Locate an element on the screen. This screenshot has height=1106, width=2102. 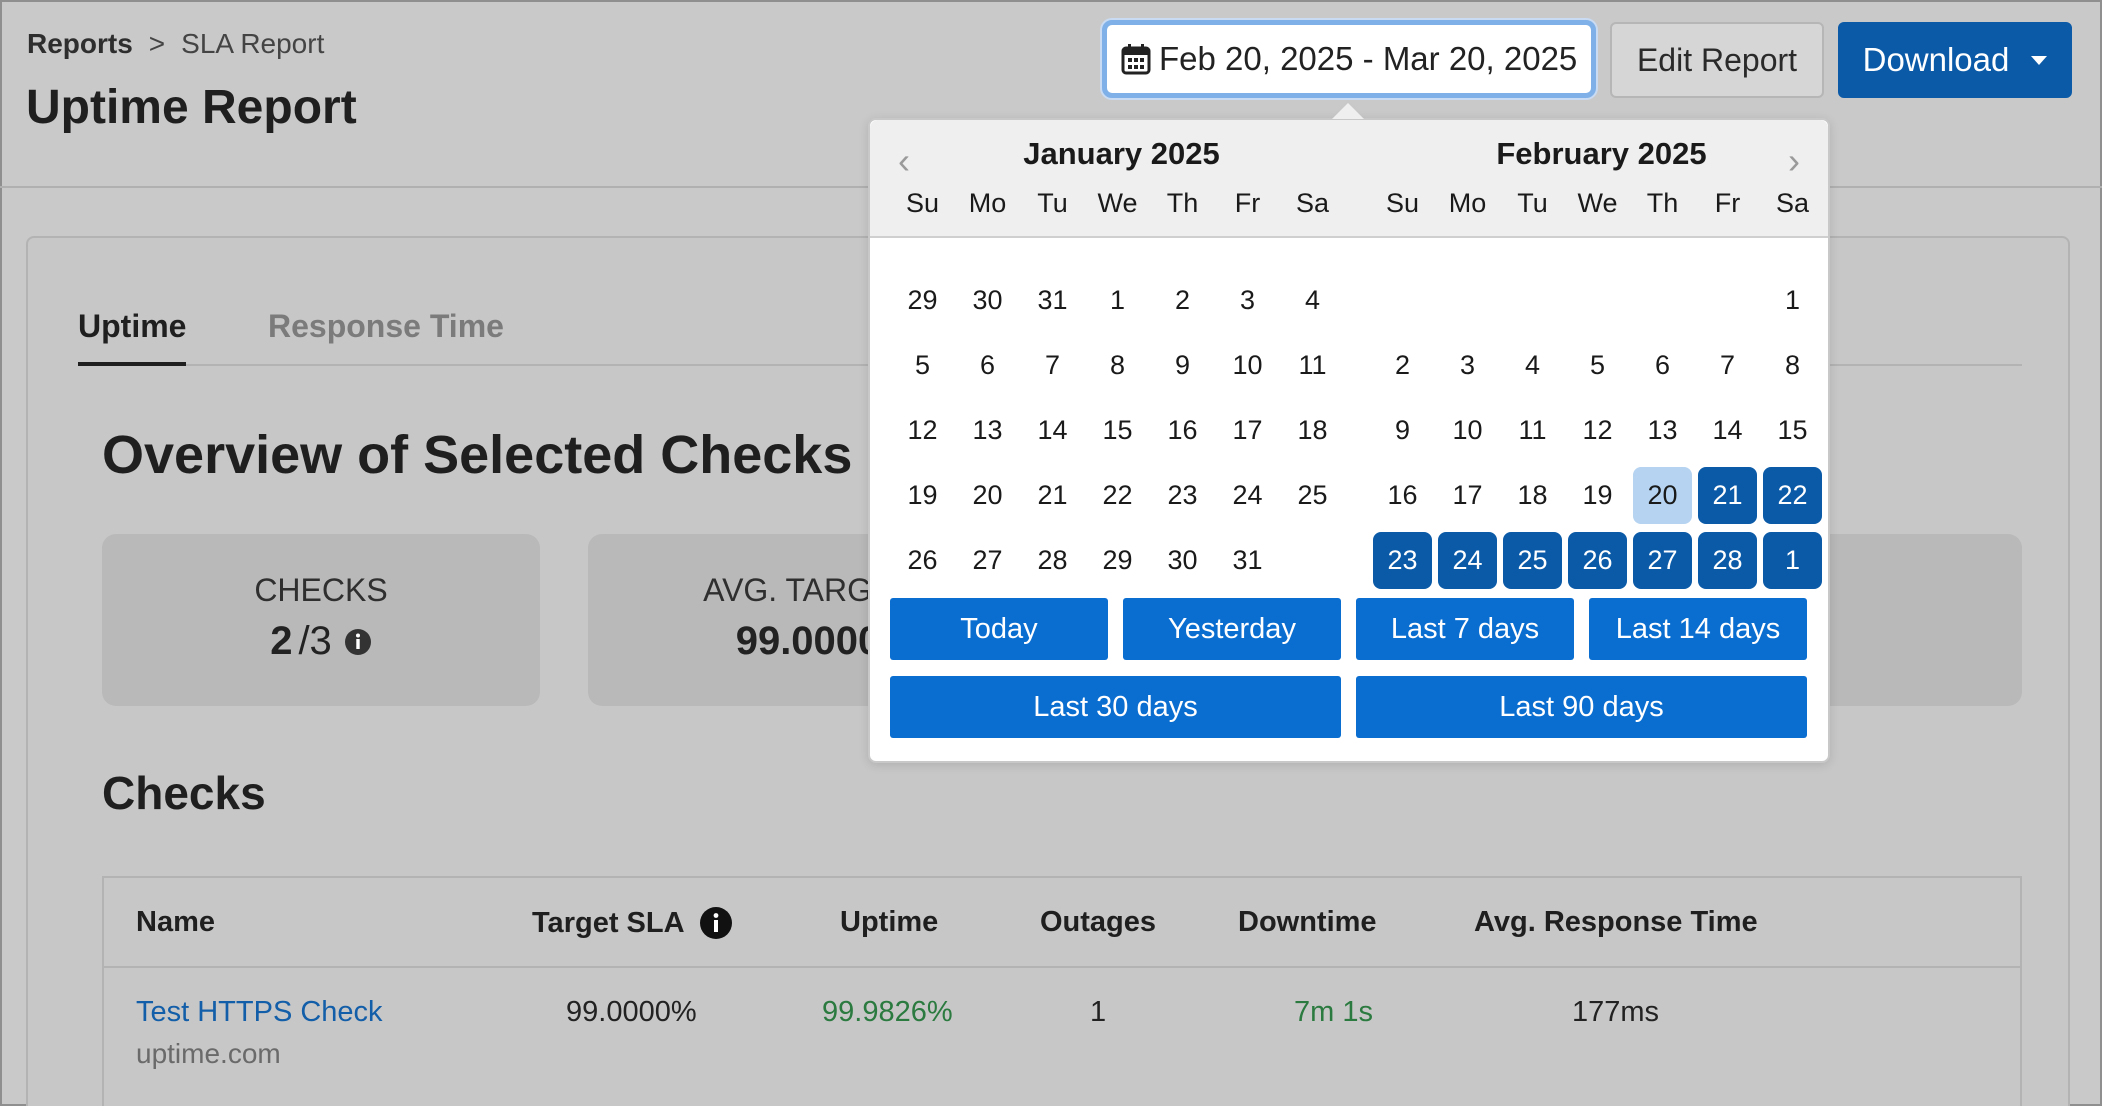
prev-month-icon: ‹ is located at coordinates (904, 160).